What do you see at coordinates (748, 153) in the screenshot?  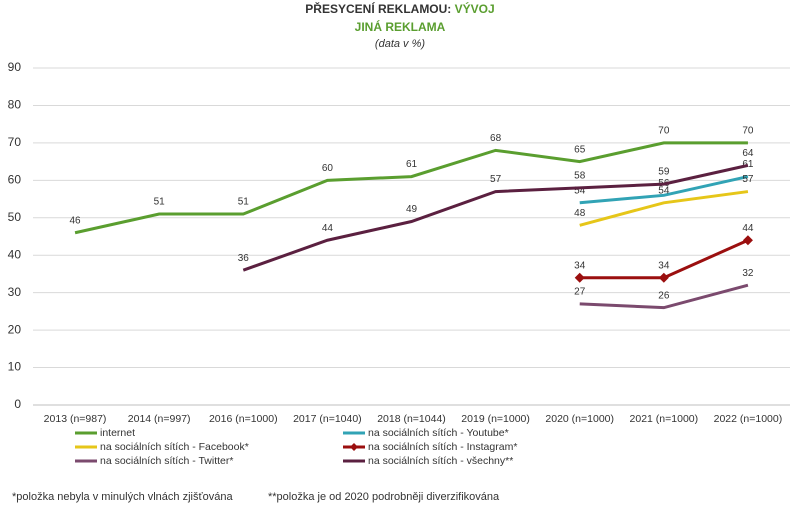 I see `data-label: 64` at bounding box center [748, 153].